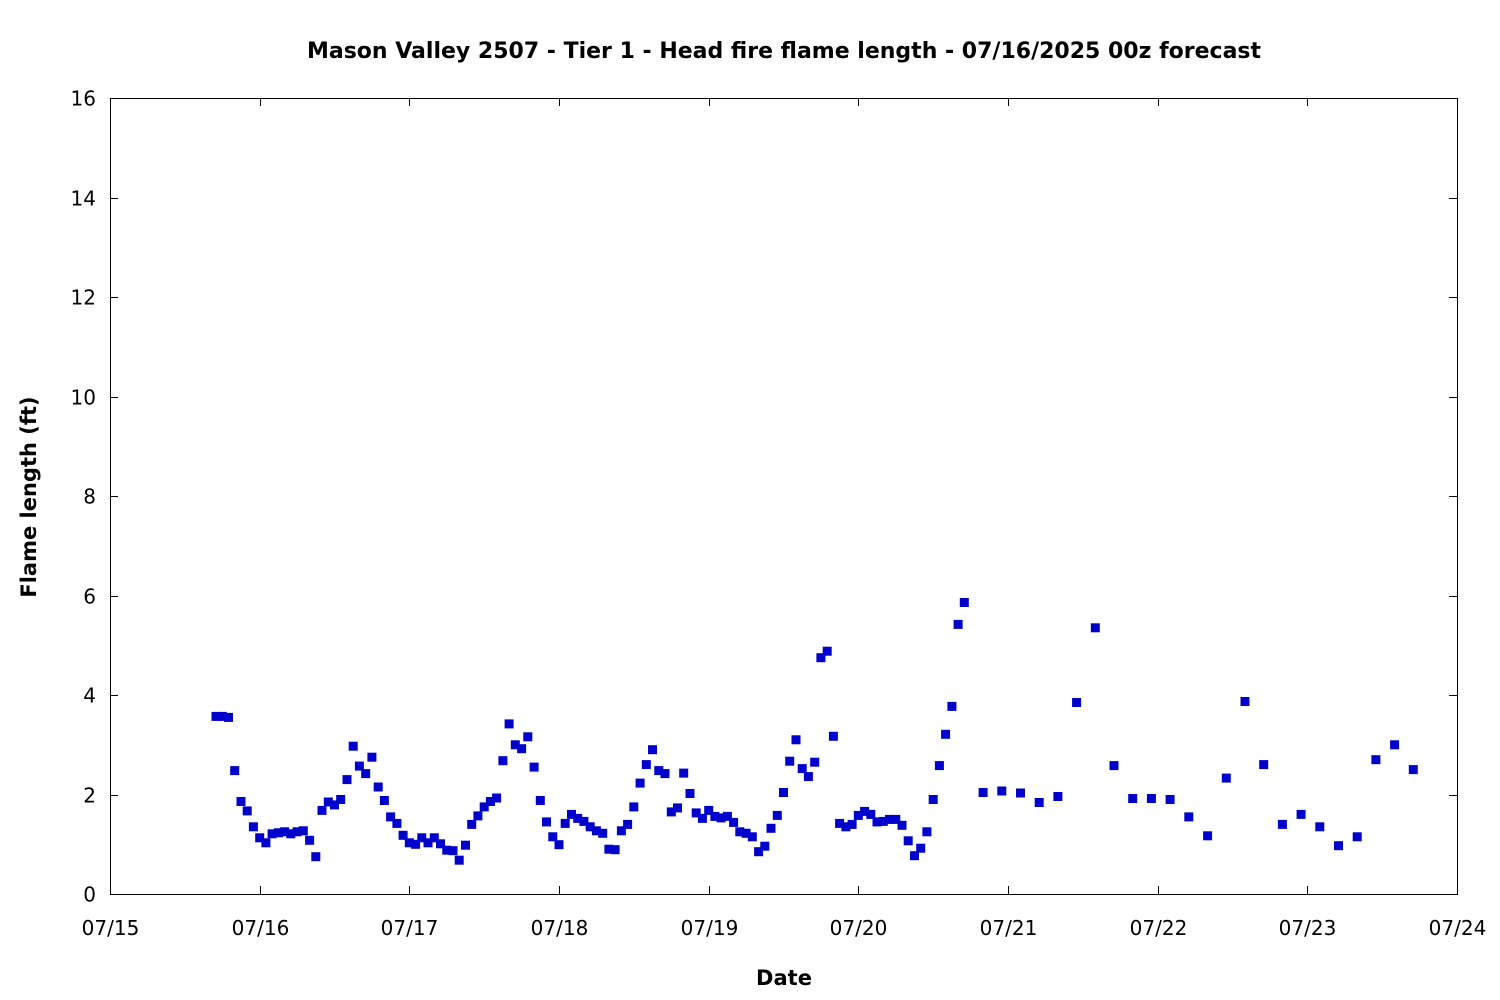 This screenshot has width=1500, height=1000. What do you see at coordinates (111, 928) in the screenshot?
I see `x-tick-label: 07/15` at bounding box center [111, 928].